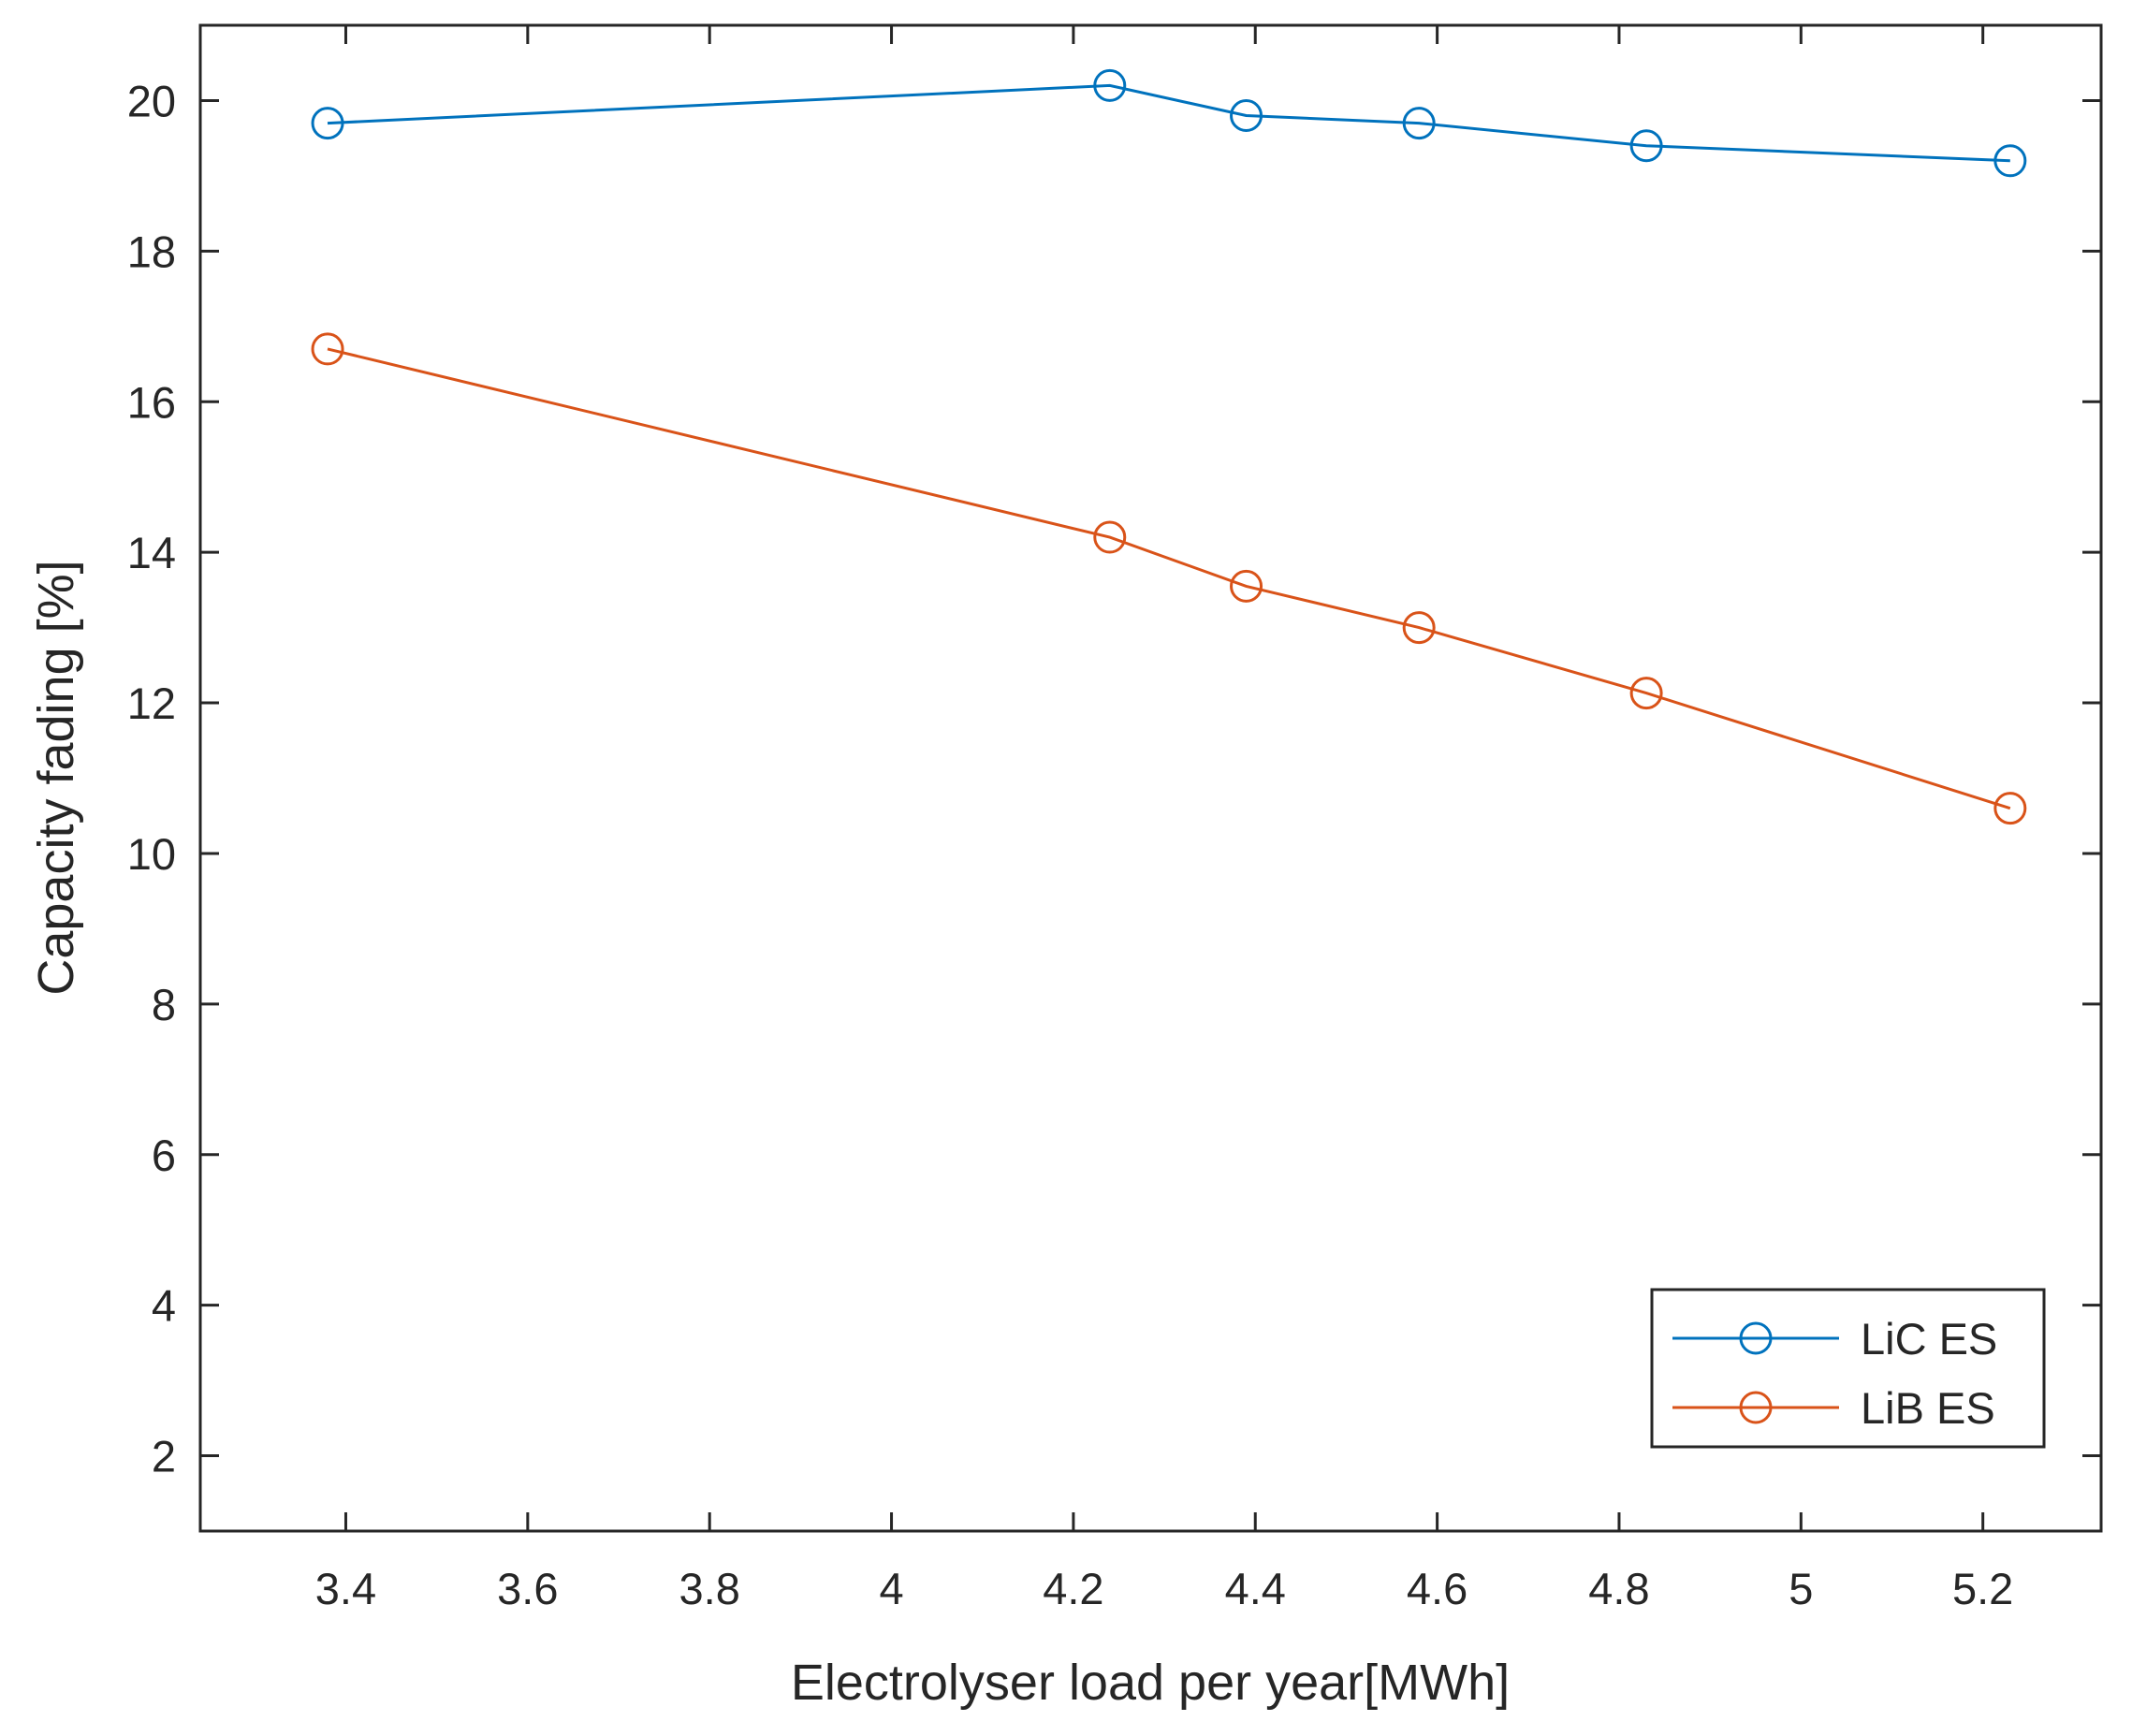 This screenshot has height=1736, width=2132. What do you see at coordinates (346, 1588) in the screenshot?
I see `x-tick-label: 3.4` at bounding box center [346, 1588].